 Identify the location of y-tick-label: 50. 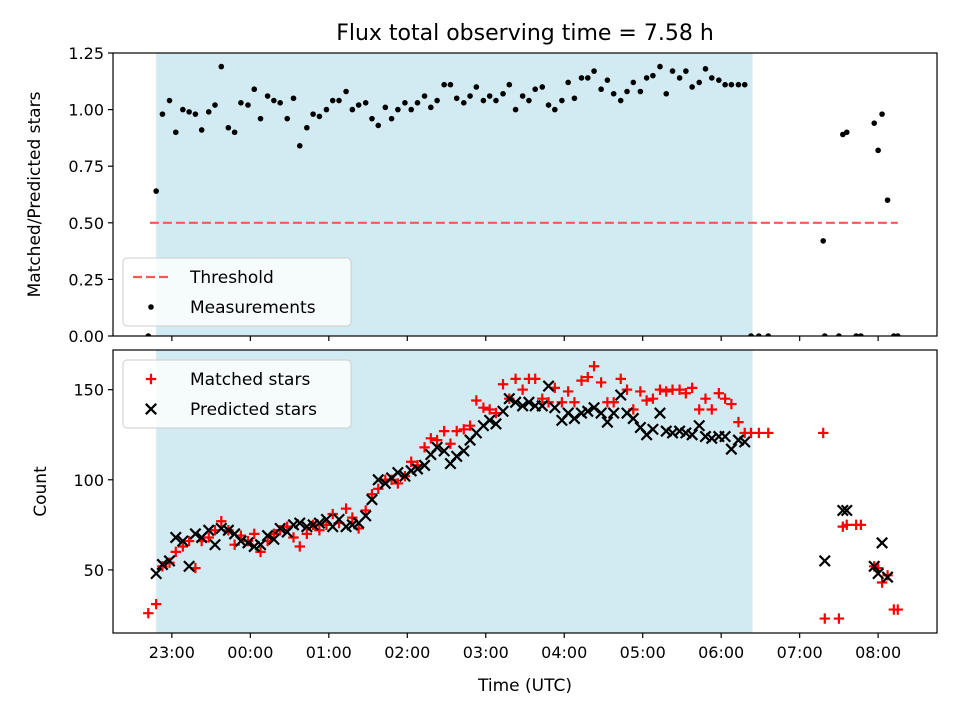
(94, 570).